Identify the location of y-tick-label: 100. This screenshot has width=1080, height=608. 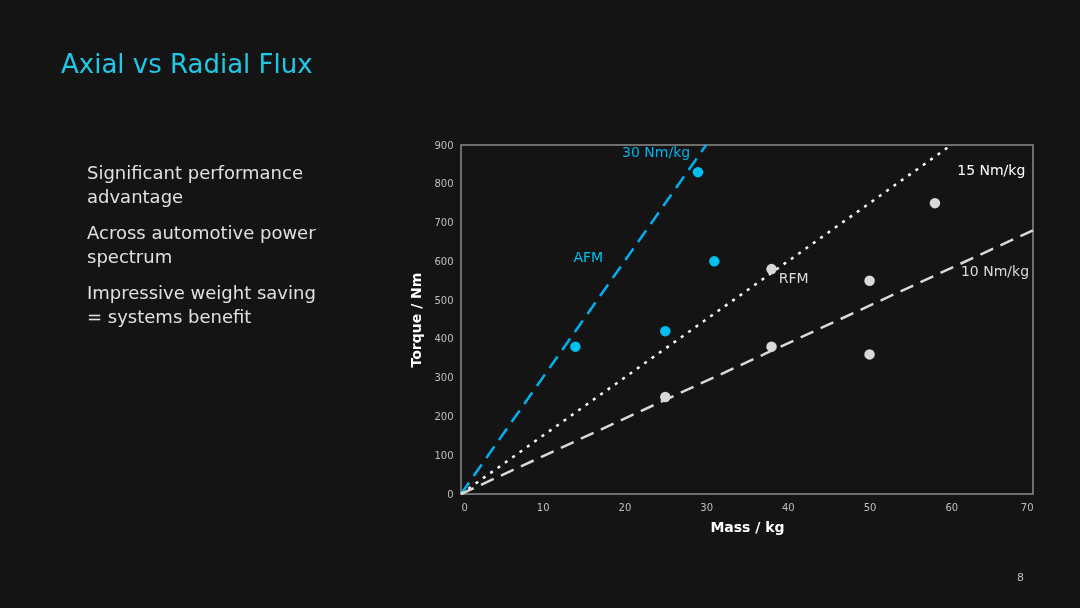
(444, 455).